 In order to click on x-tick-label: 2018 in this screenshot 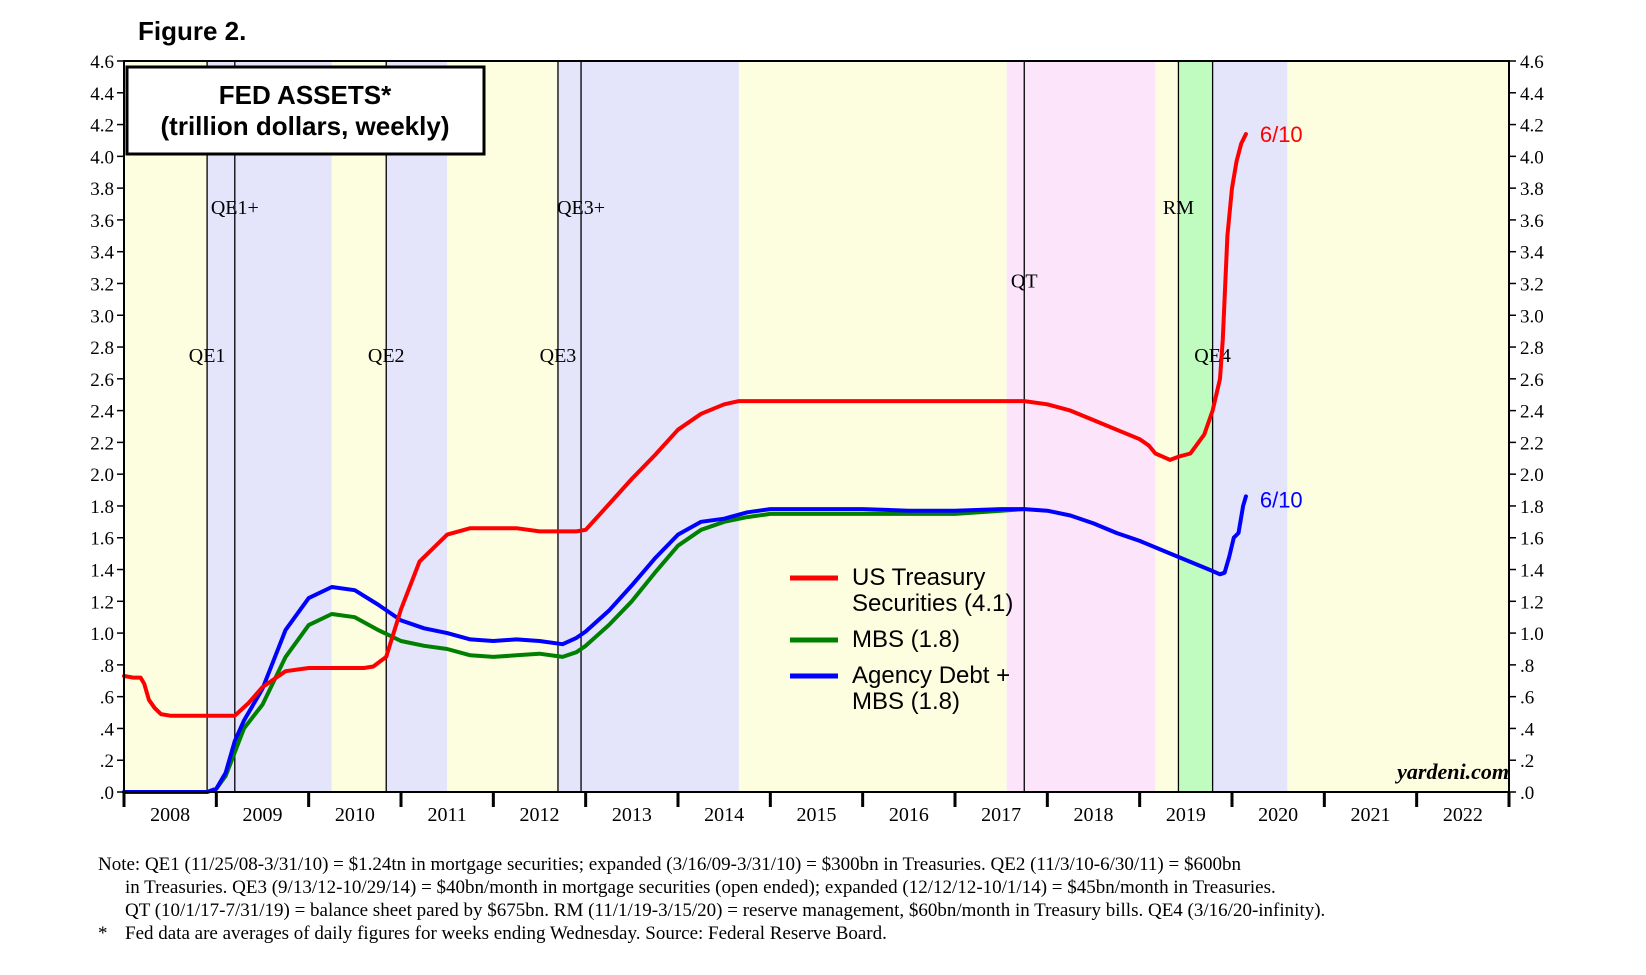, I will do `click(1094, 815)`.